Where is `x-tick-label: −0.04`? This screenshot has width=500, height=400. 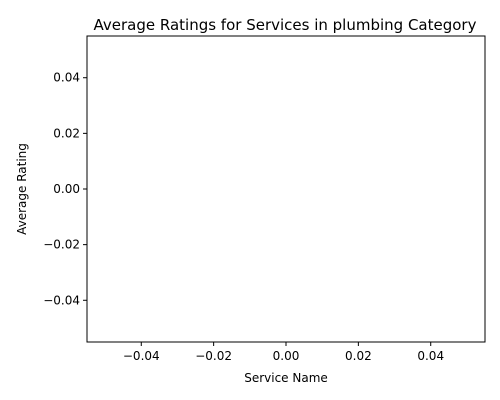 x-tick-label: −0.04 is located at coordinates (141, 356).